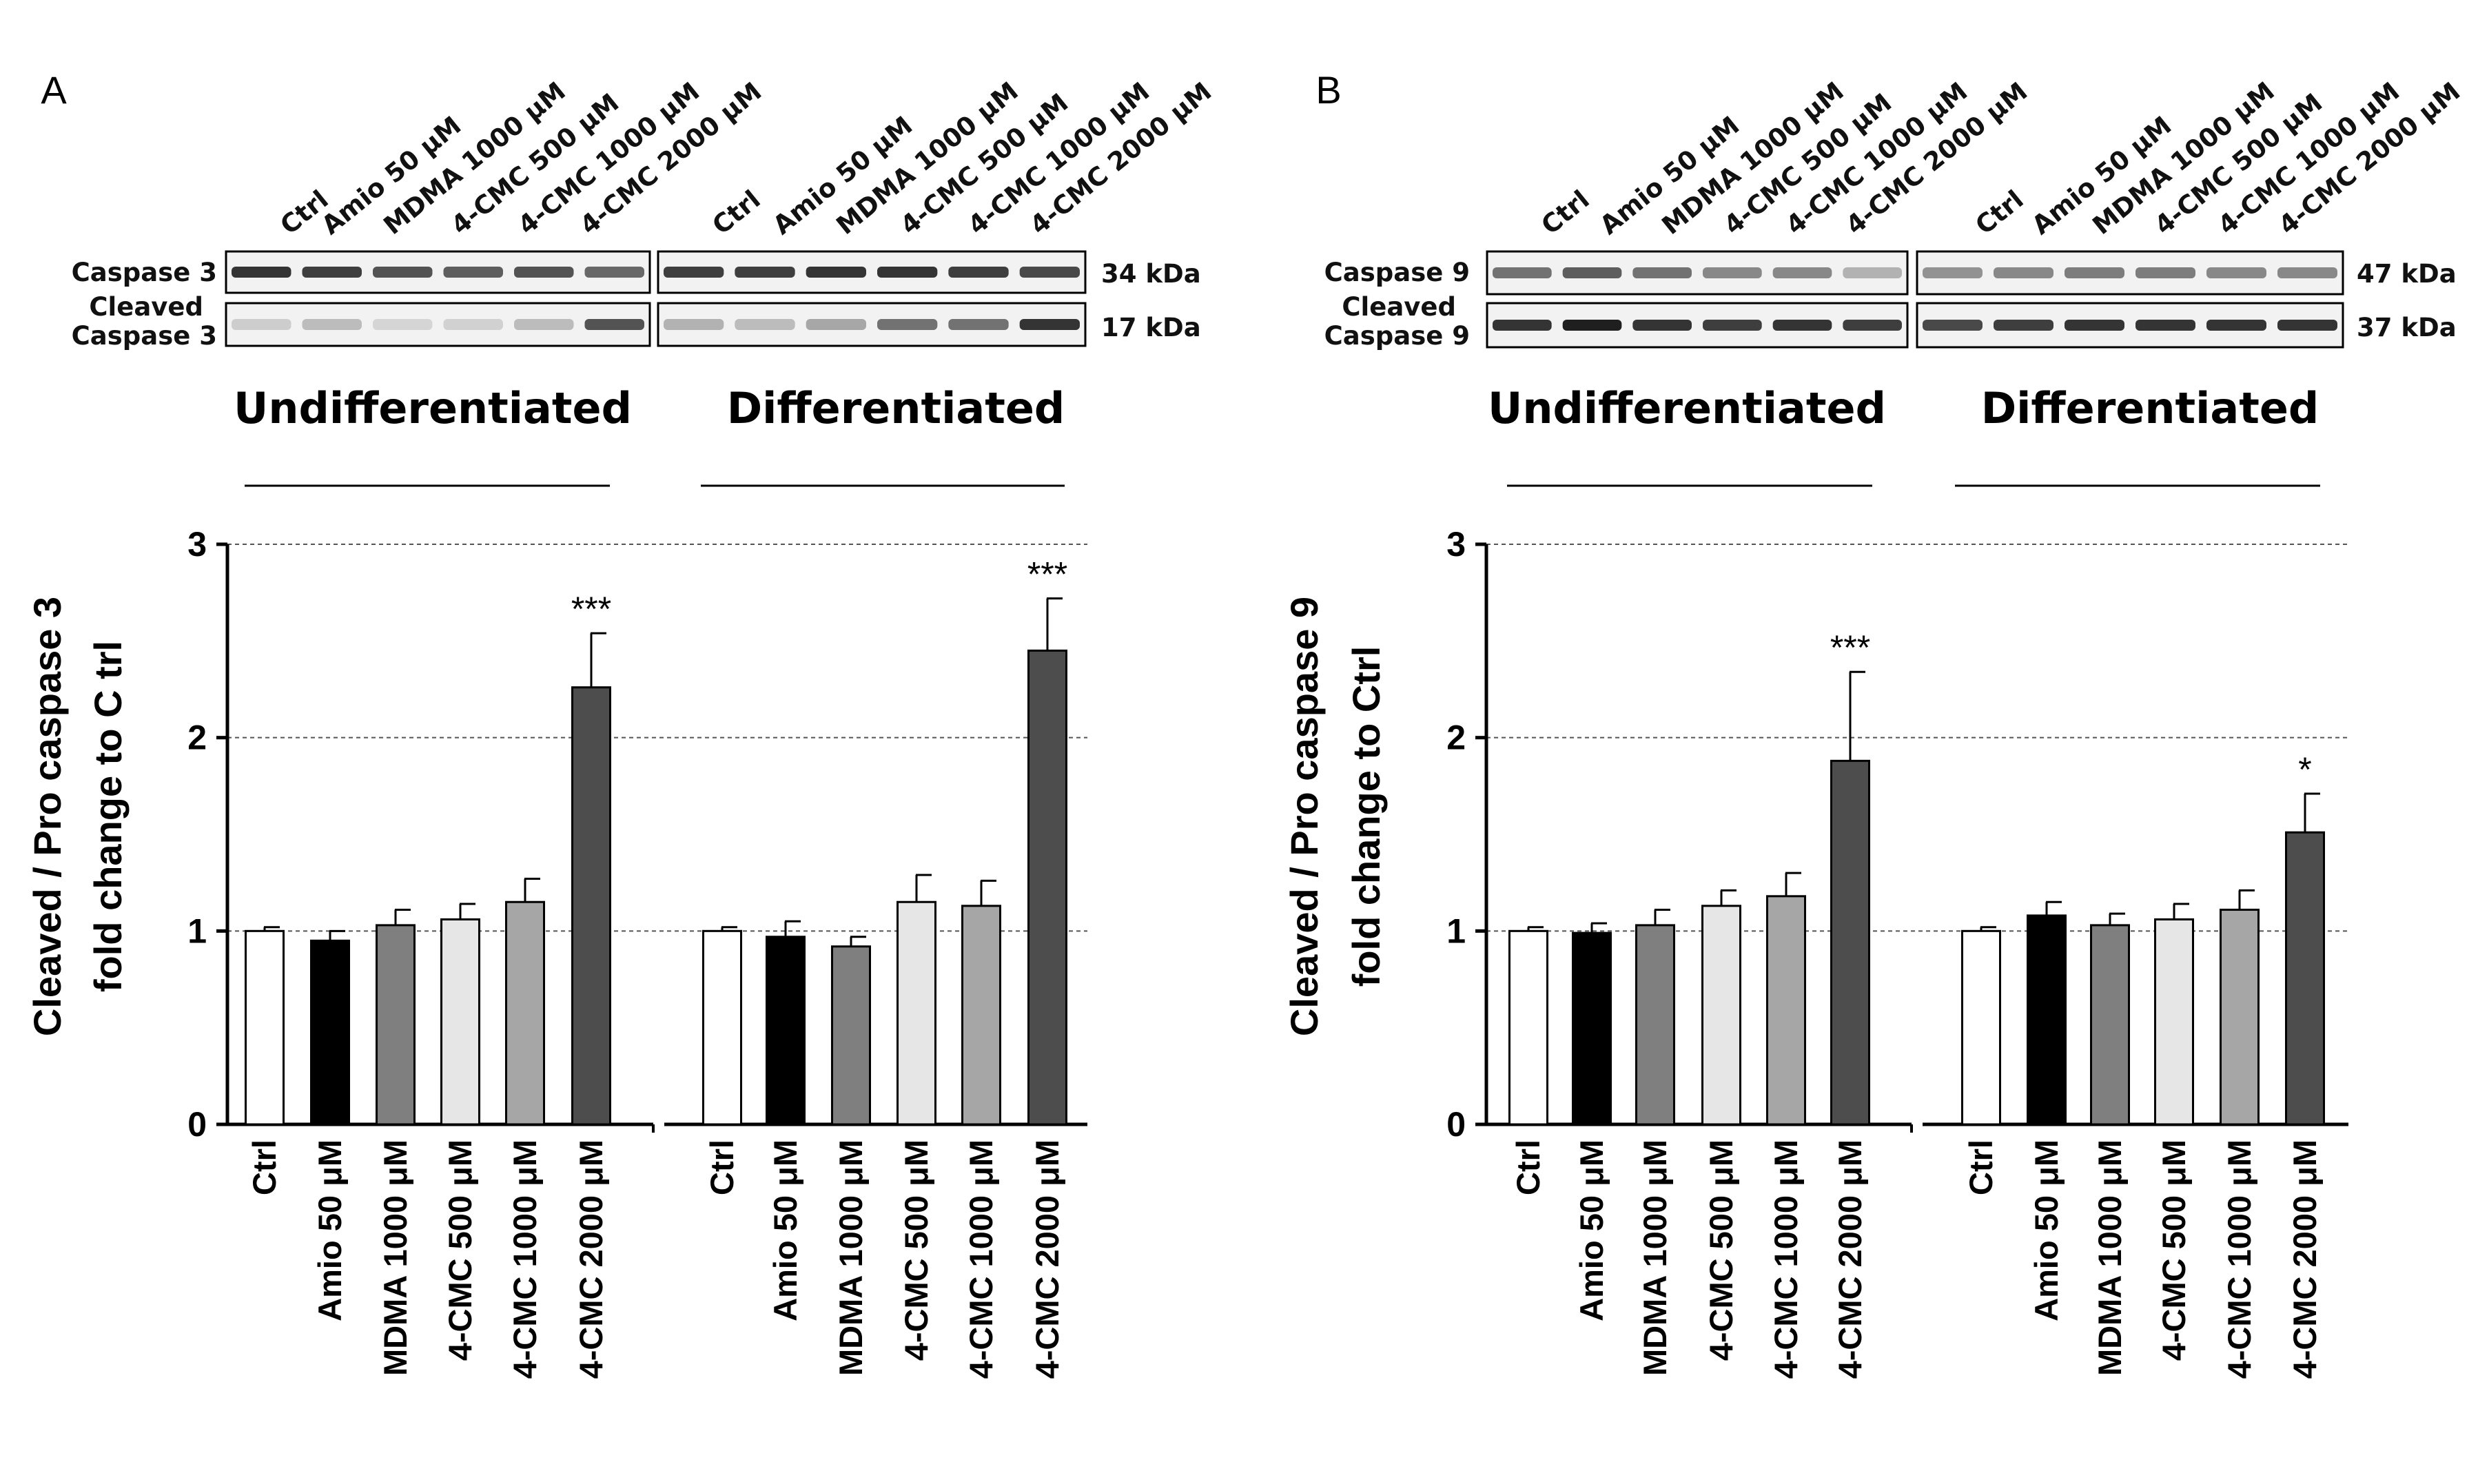 The width and height of the screenshot is (2489, 1484). Describe the element at coordinates (1328, 90) in the screenshot. I see `panel-letter: B` at that location.